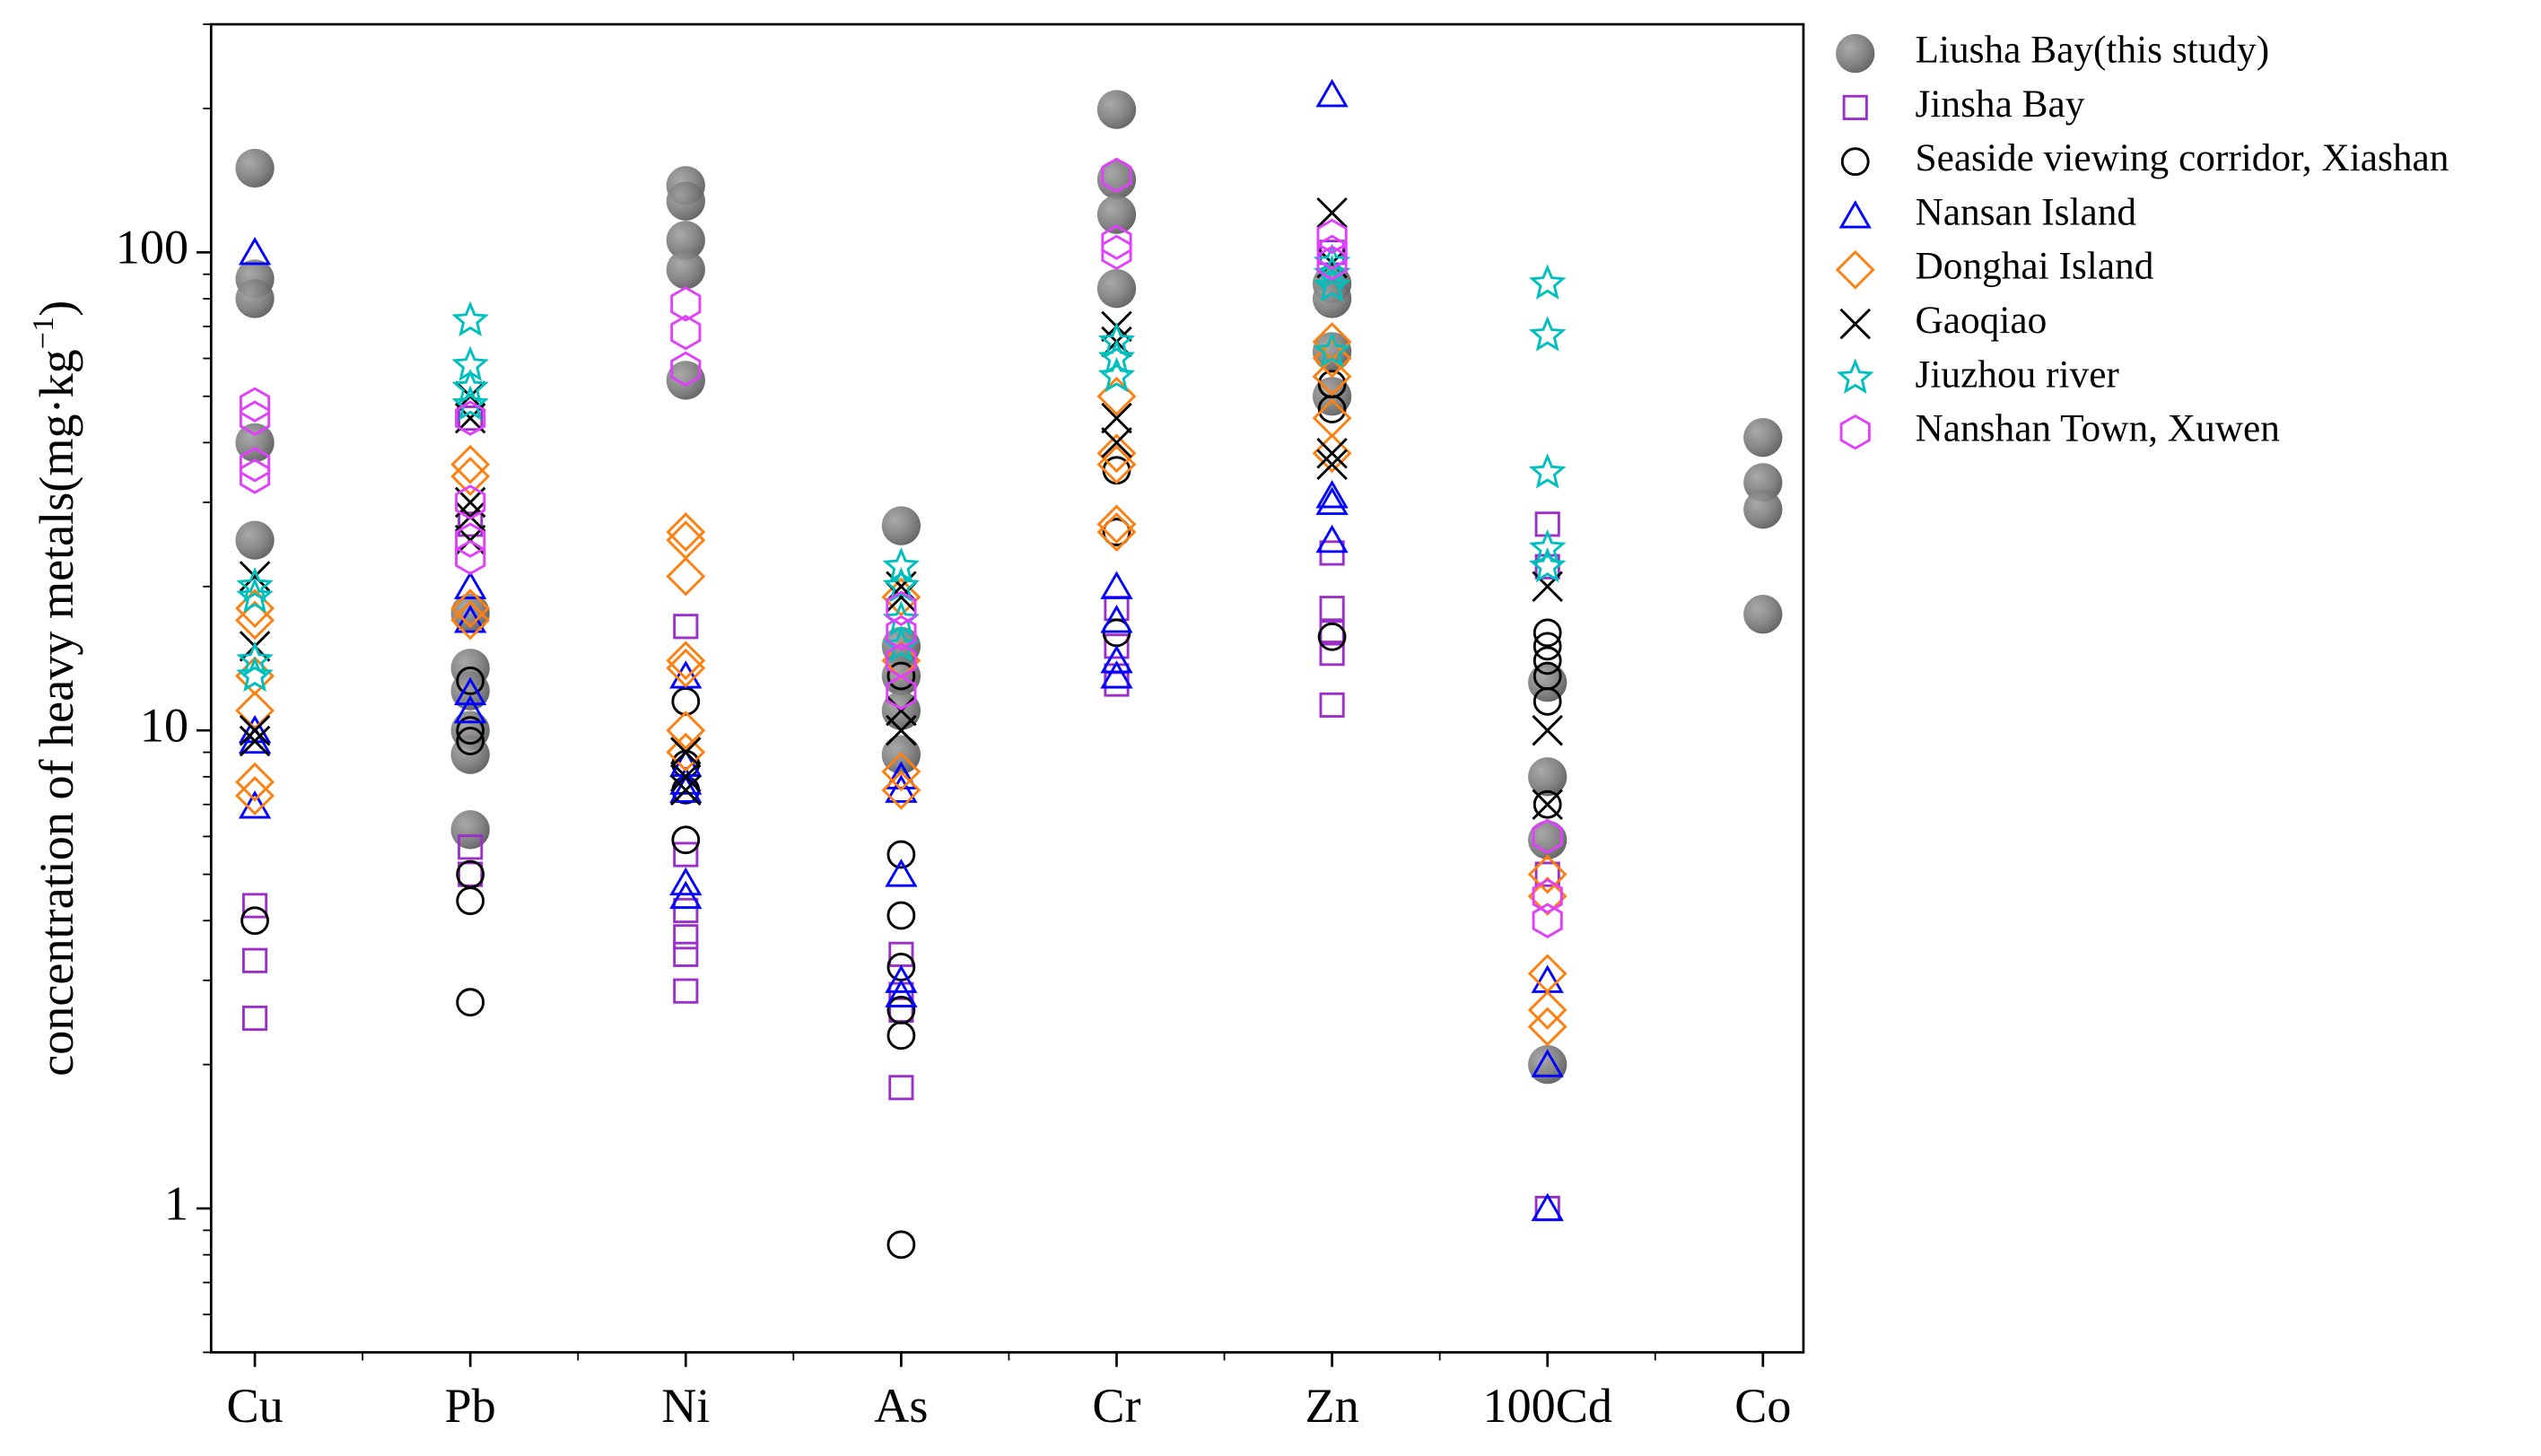 Image resolution: width=2541 pixels, height=1456 pixels. I want to click on legend-label: Nansan Island, so click(2026, 211).